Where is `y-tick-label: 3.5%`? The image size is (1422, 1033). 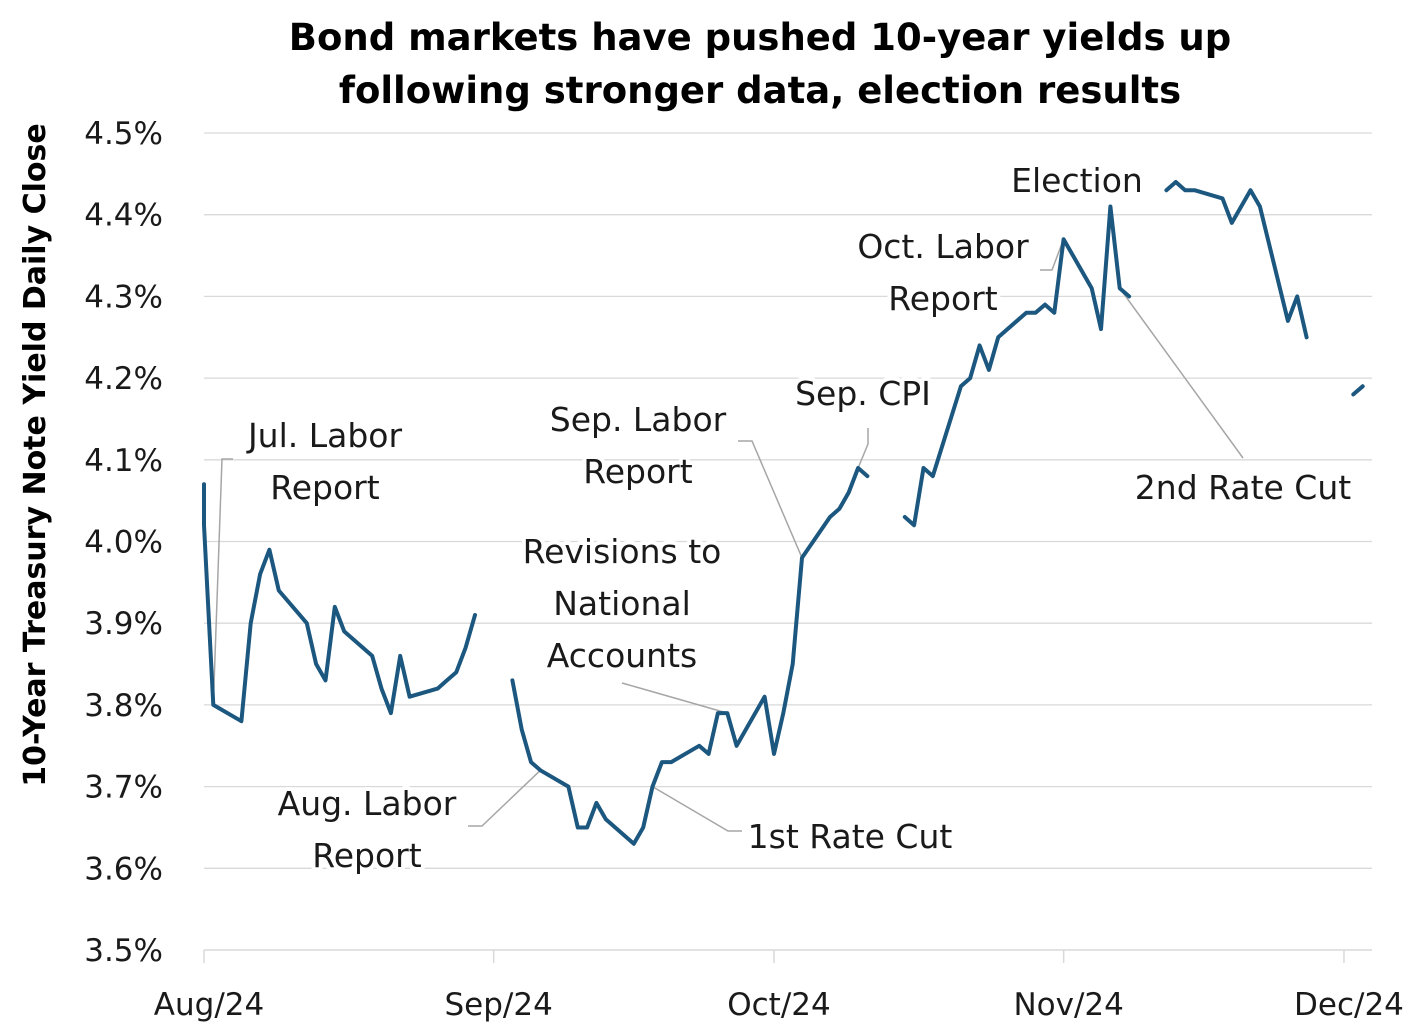
y-tick-label: 3.5% is located at coordinates (123, 951).